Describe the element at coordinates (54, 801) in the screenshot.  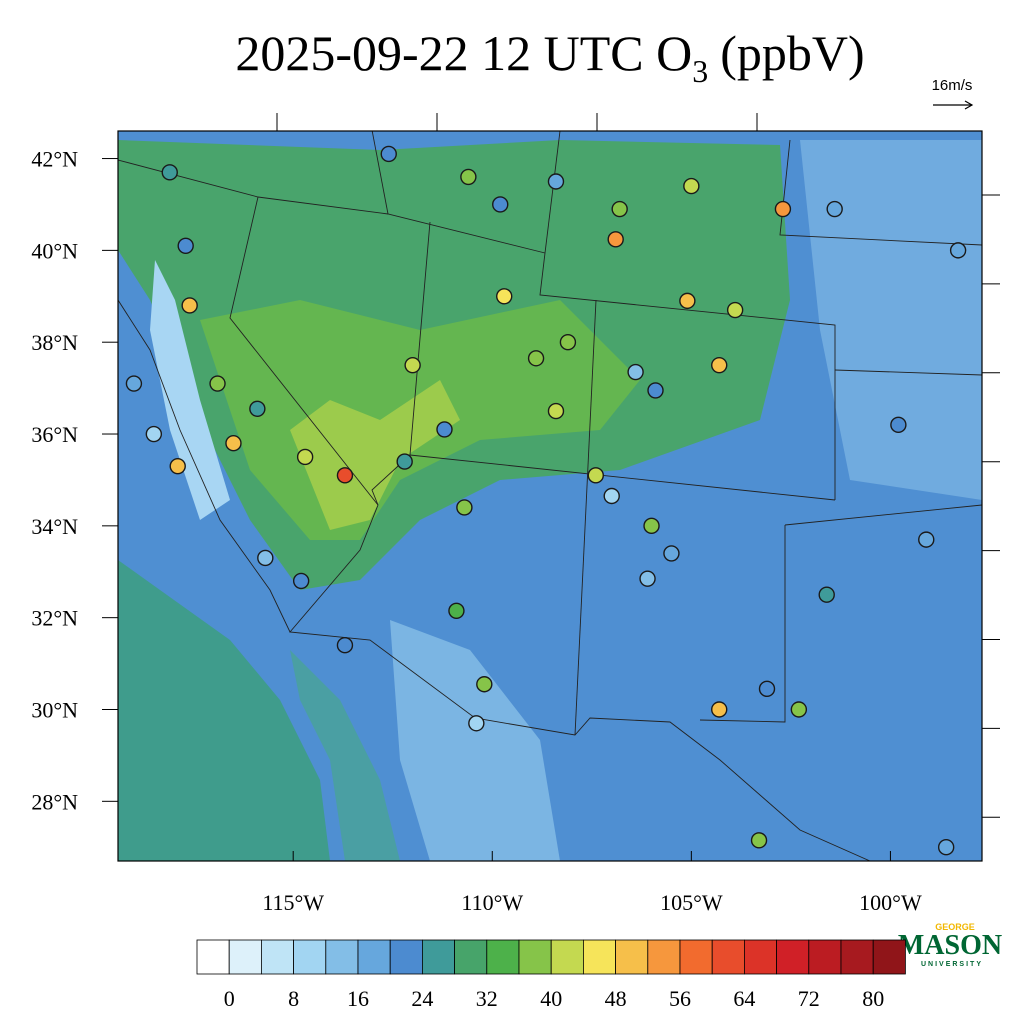
I see `y-tick-label: 28°N` at that location.